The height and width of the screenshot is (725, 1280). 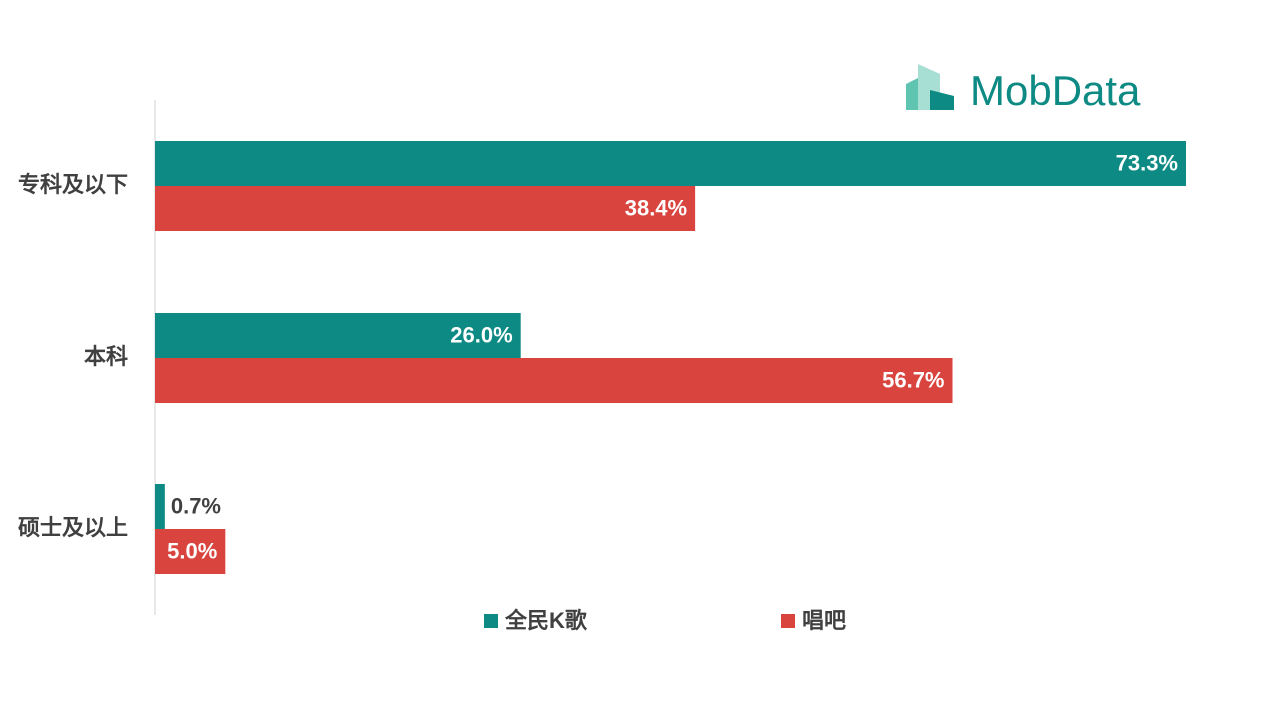 I want to click on value-label: 26.0%, so click(x=481, y=334).